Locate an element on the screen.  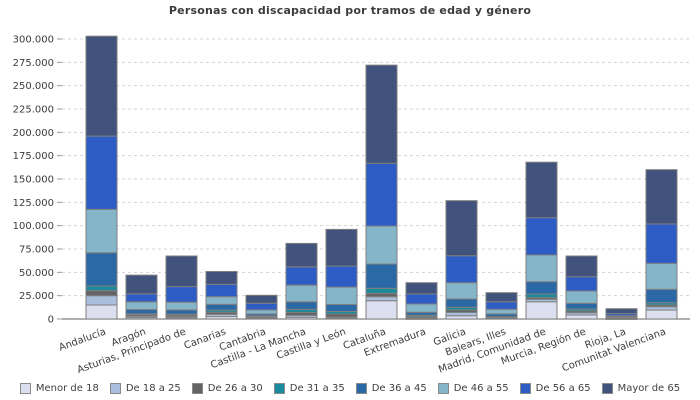
x-axis-label: Andalucía is located at coordinates (82, 340).